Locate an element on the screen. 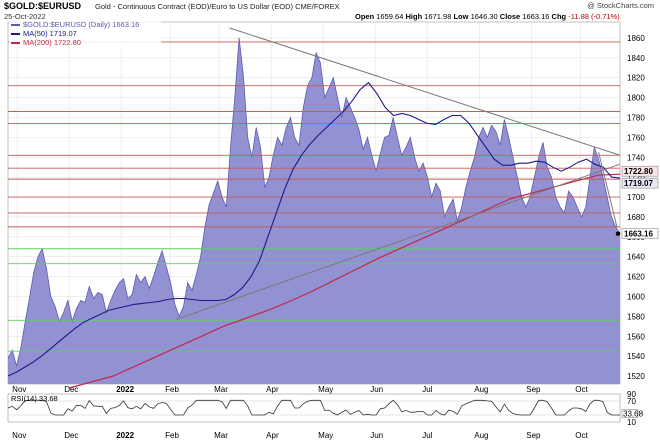 This screenshot has width=660, height=442. rsi-x-tick-label: 2022 is located at coordinates (125, 435).